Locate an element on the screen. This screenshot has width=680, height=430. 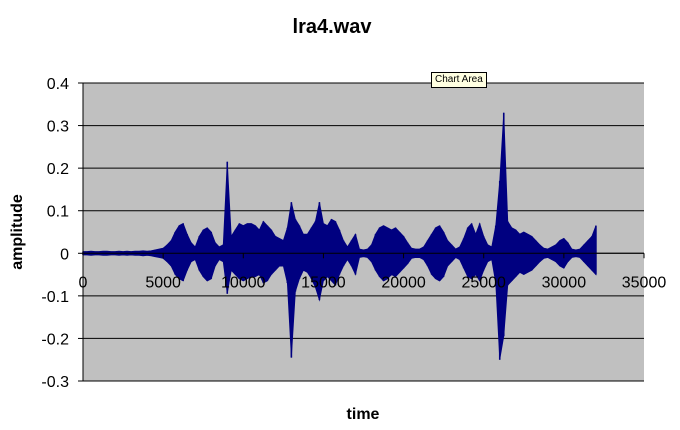
y-tick-label: 0.2 is located at coordinates (58, 169).